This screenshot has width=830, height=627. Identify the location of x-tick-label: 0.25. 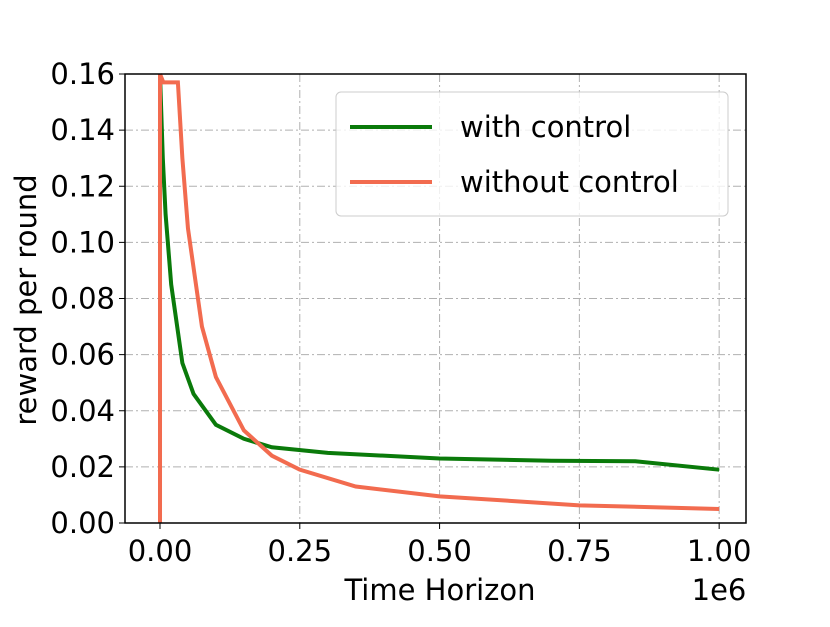
(300, 551).